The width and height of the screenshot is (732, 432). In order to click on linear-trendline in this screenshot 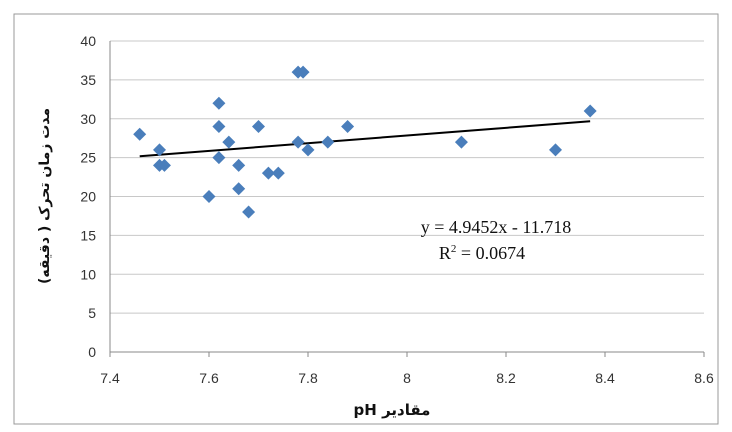, I will do `click(365, 139)`.